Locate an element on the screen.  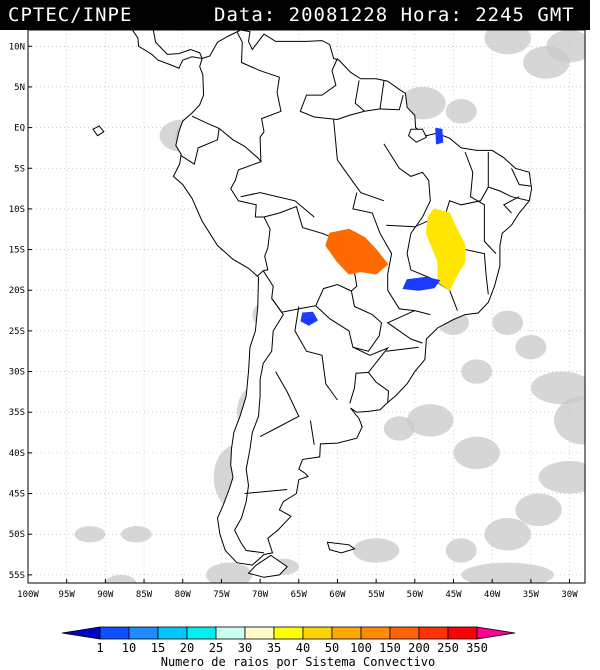
lon-label: 65W is located at coordinates (299, 595).